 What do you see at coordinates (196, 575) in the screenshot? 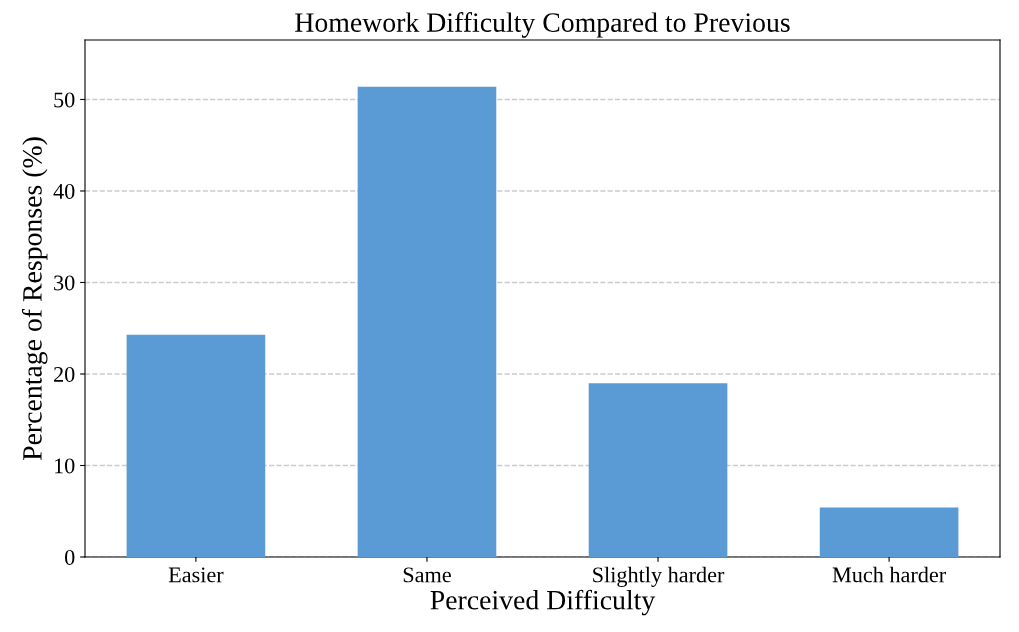
I see `x-tick-label: Easier` at bounding box center [196, 575].